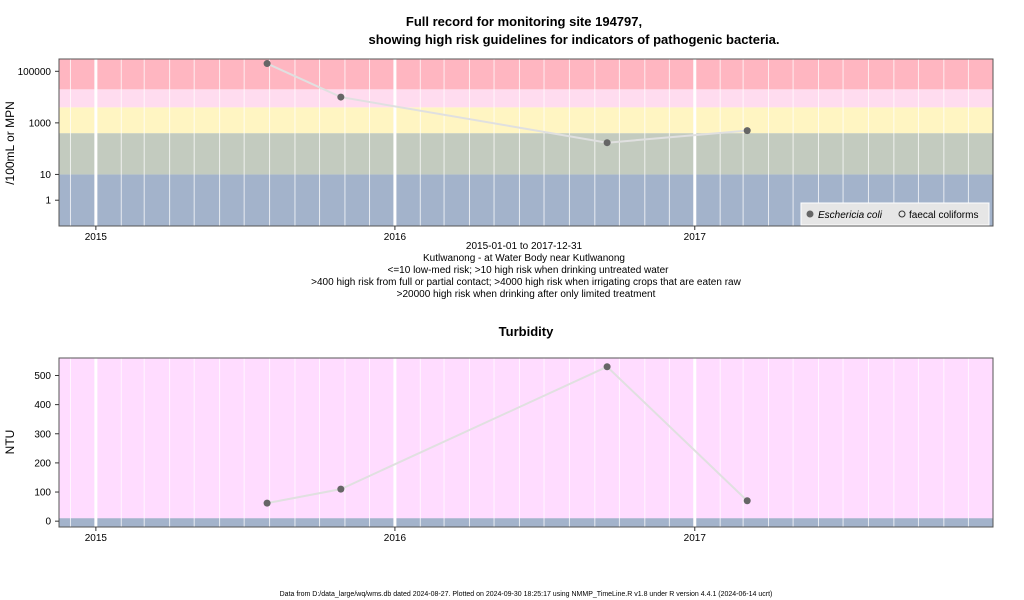 The width and height of the screenshot is (1024, 600). Describe the element at coordinates (524, 21) in the screenshot. I see `chart-title-line1: Full record for monitoring site 194797,` at that location.